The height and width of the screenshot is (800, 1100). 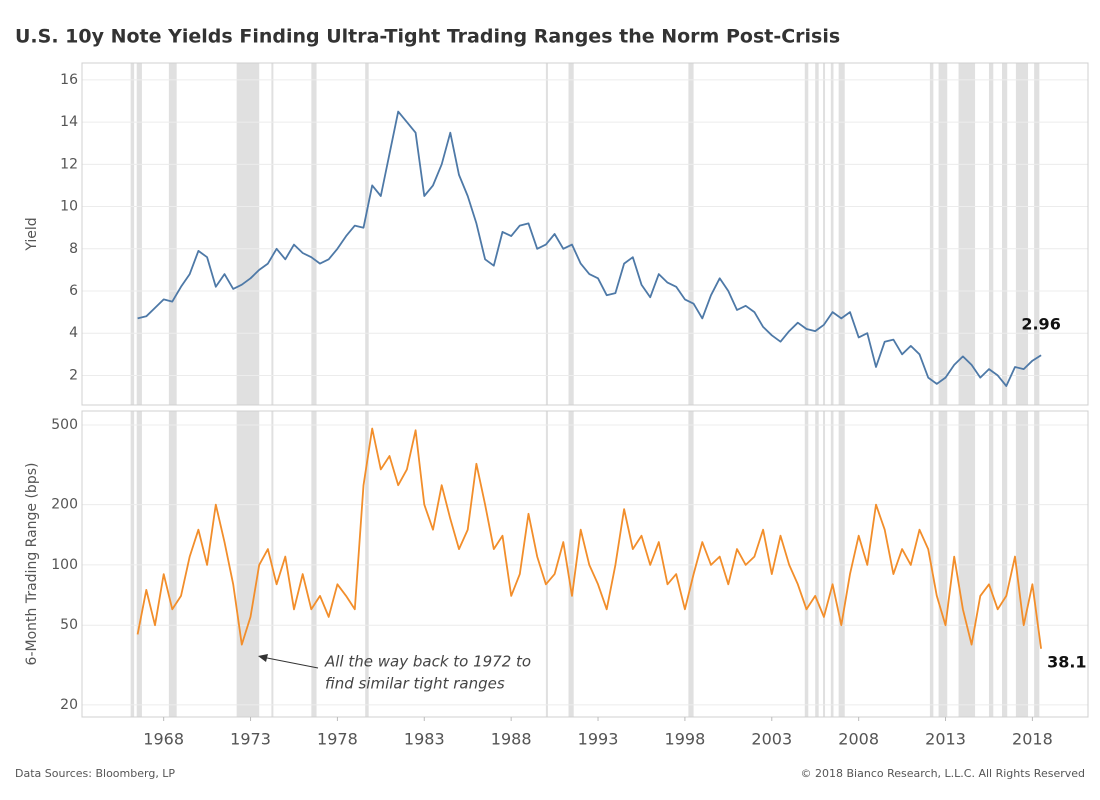 I want to click on y-tick-label: 14, so click(x=69, y=122).